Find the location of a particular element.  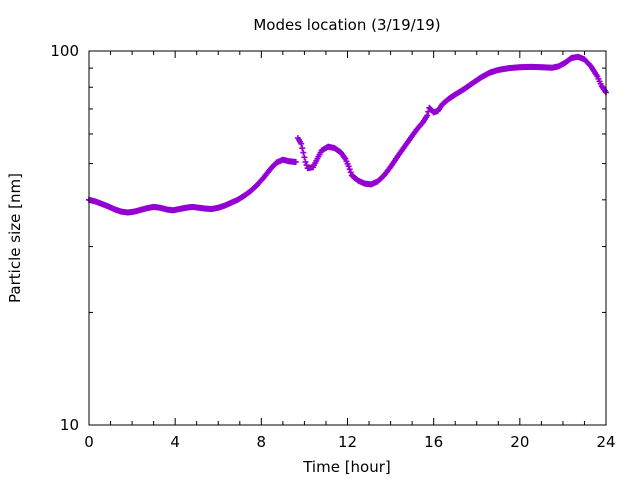

y-axis-label: Particle size [nm] is located at coordinates (15, 238).